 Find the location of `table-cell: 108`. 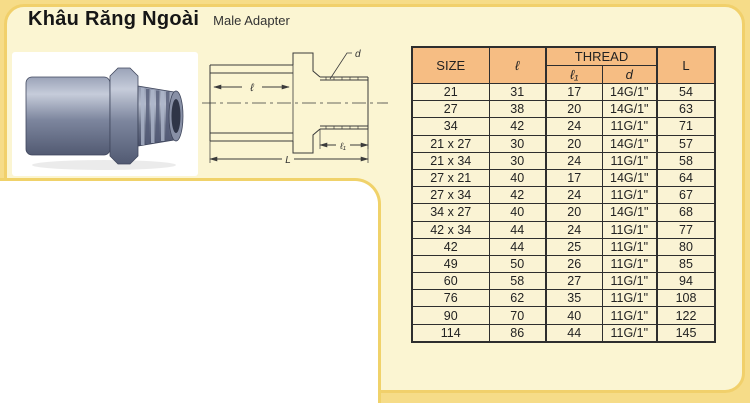

table-cell: 108 is located at coordinates (686, 298).